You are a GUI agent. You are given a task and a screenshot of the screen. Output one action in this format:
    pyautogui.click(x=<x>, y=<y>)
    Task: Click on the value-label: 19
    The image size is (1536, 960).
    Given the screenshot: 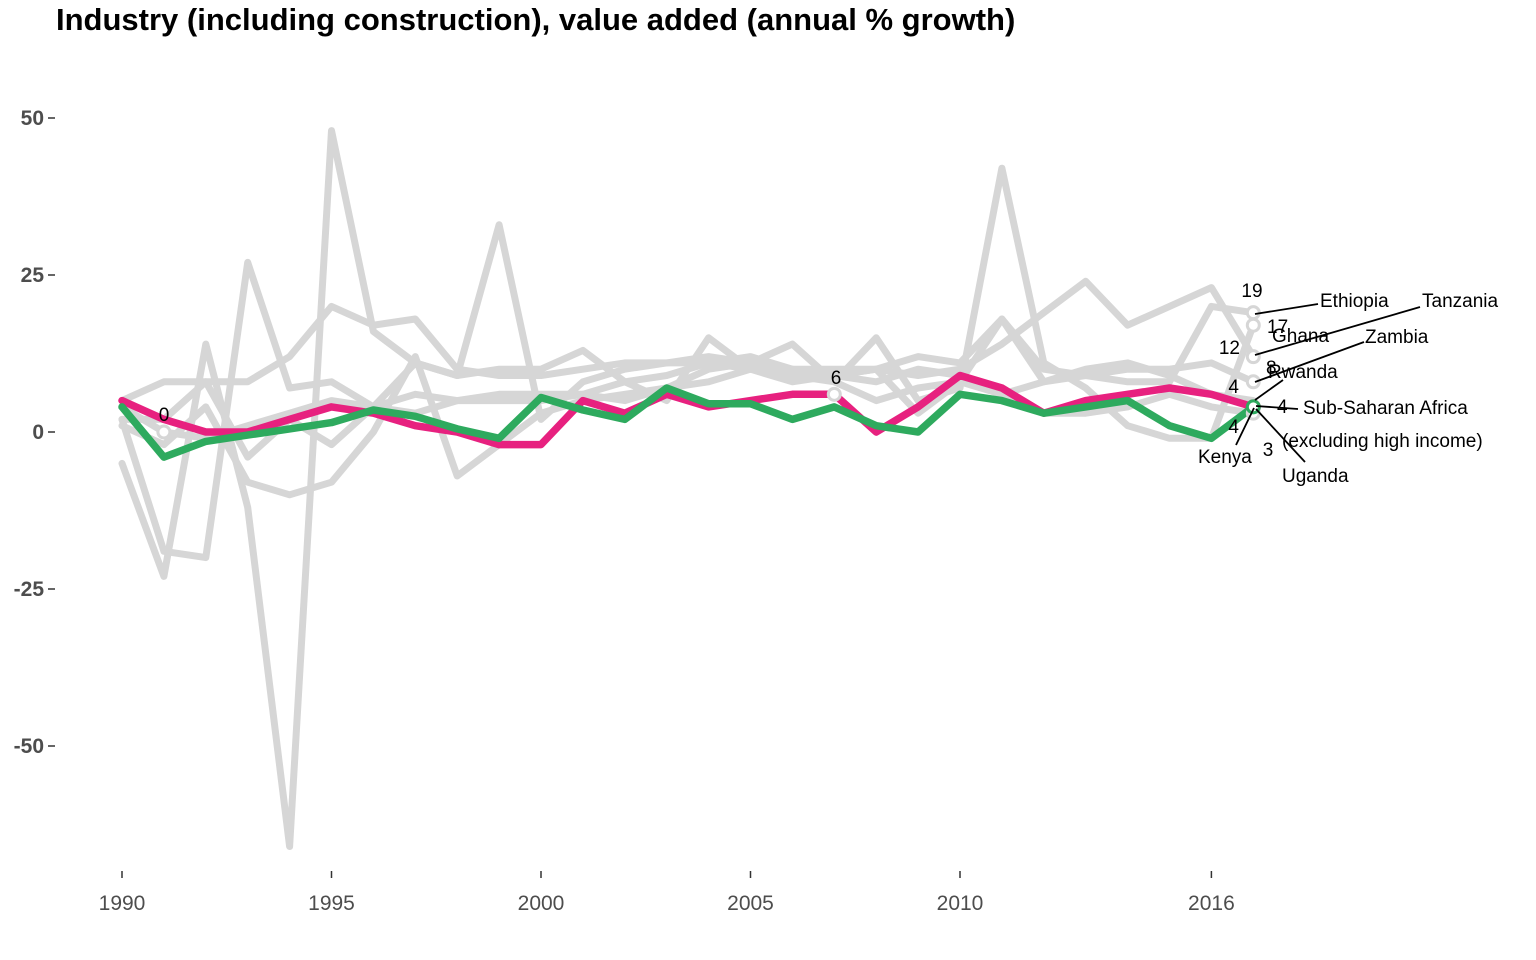 What is the action you would take?
    pyautogui.click(x=1251, y=291)
    